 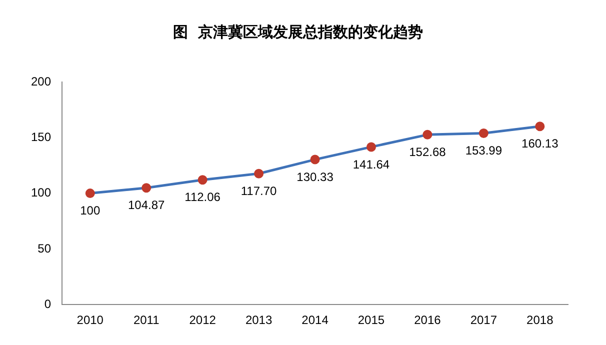 I want to click on data-label: 152.68, so click(x=427, y=151).